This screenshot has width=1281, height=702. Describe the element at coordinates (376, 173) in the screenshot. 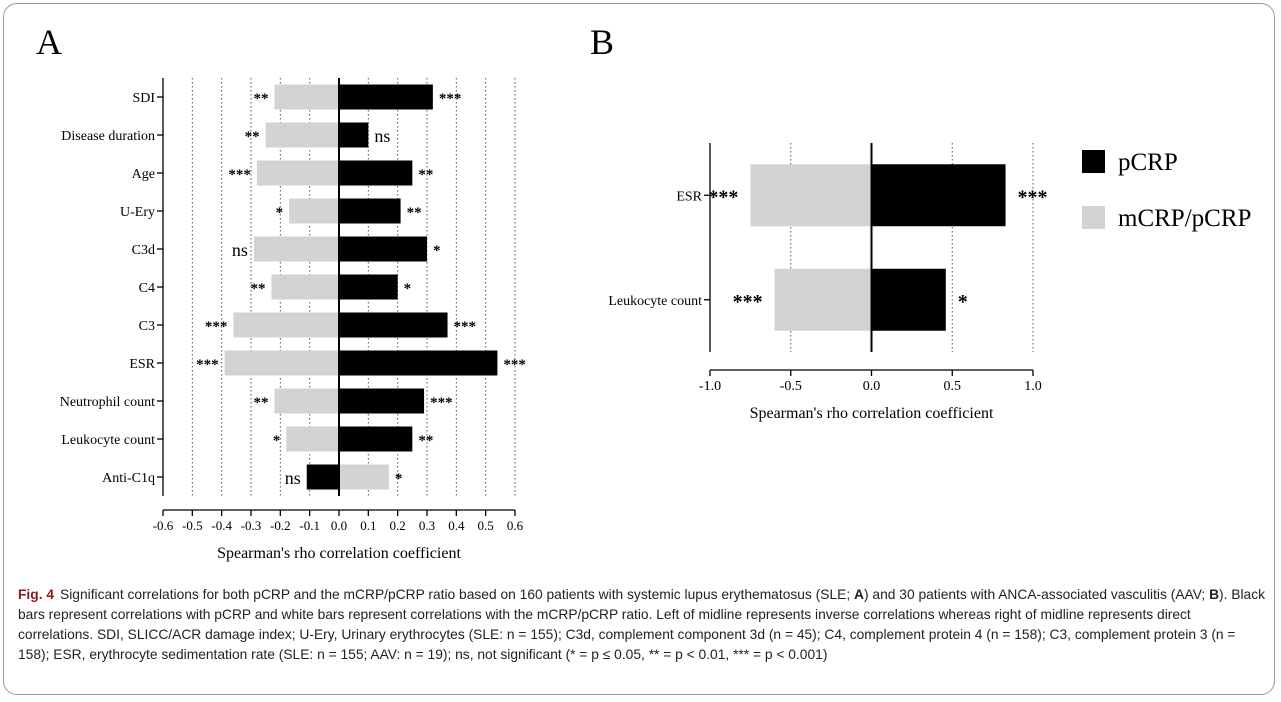

I see `panel-a-bar-pcrp-age` at that location.